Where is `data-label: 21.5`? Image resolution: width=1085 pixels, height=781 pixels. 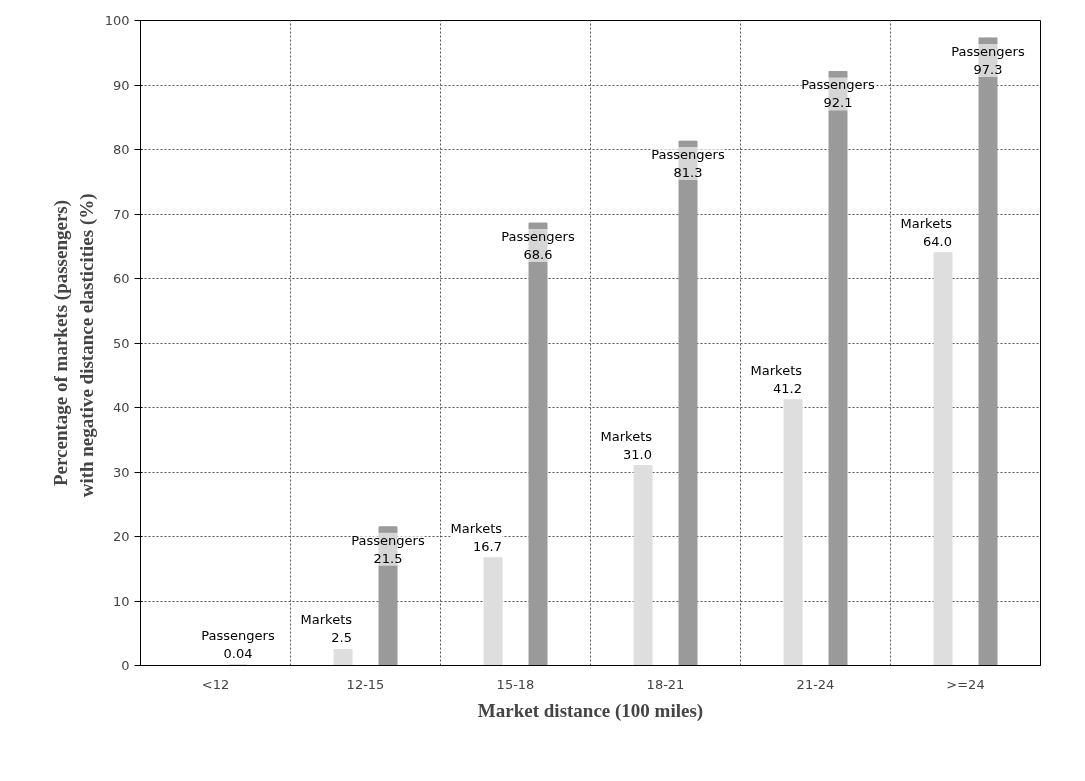 data-label: 21.5 is located at coordinates (388, 558).